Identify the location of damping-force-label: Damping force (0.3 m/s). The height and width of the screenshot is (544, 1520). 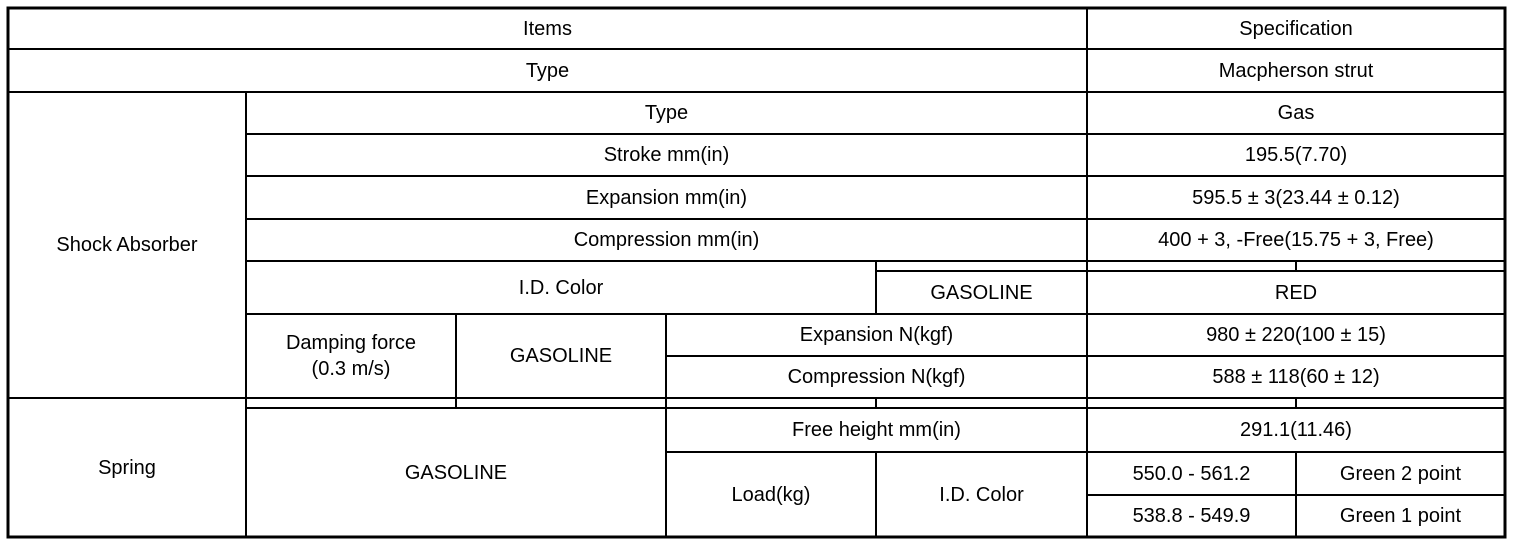
(351, 356).